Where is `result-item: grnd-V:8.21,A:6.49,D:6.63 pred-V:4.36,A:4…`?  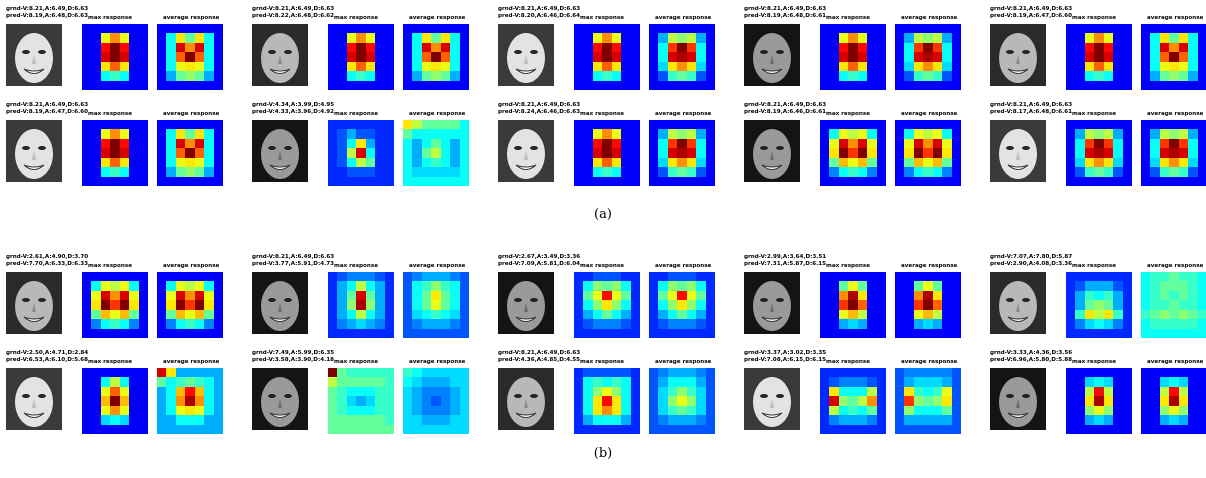
result-item: grnd-V:8.21,A:6.49,D:6.63 pred-V:4.36,A:4… is located at coordinates (616, 396).